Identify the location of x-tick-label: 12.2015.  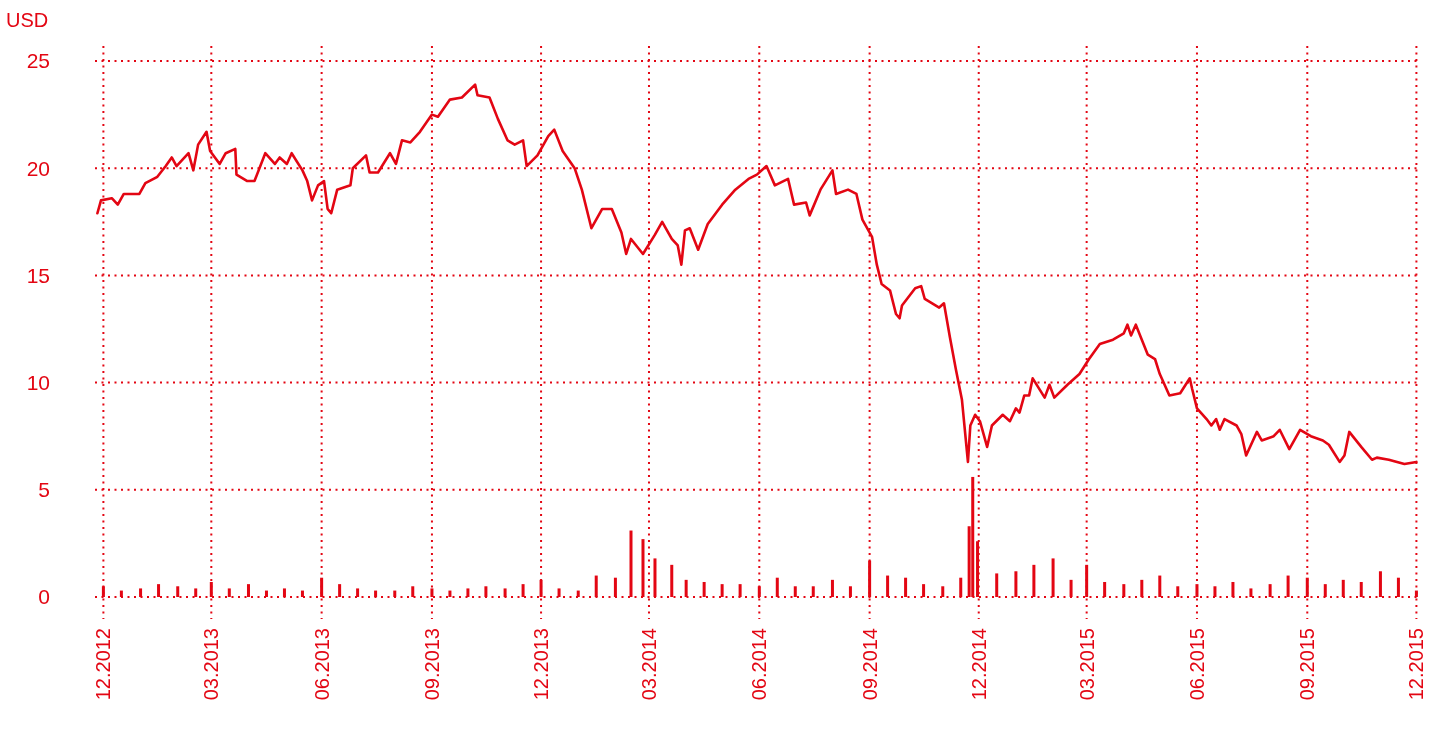
(1416, 664).